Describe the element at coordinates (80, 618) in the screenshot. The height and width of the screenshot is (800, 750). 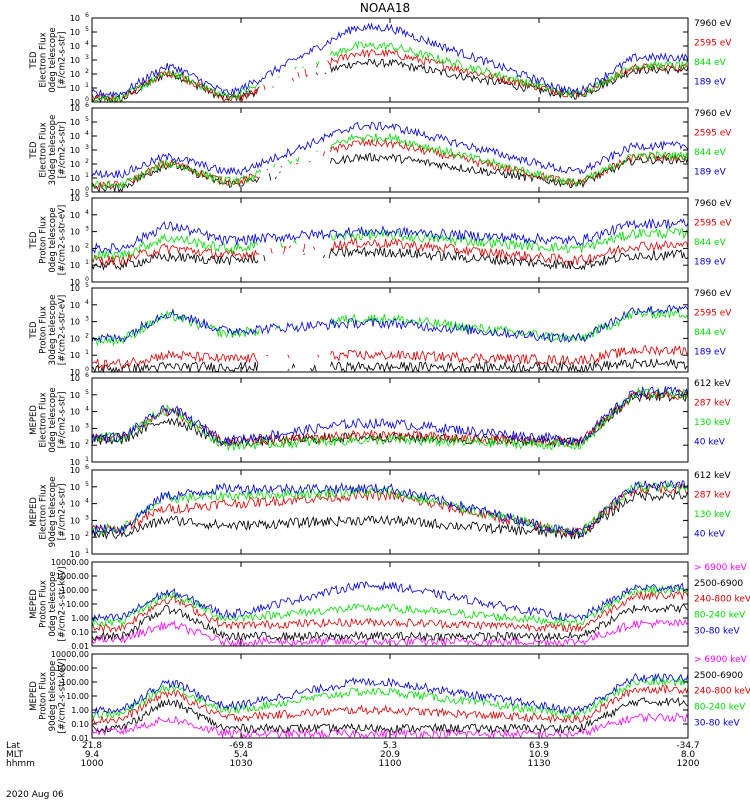
I see `y-tick-label: 1.00` at that location.